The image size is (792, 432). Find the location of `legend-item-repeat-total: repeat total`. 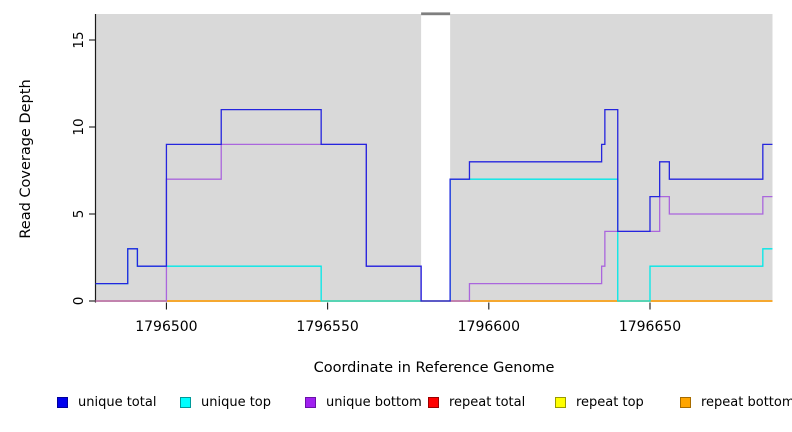

legend-item-repeat-total: repeat total is located at coordinates (476, 402).